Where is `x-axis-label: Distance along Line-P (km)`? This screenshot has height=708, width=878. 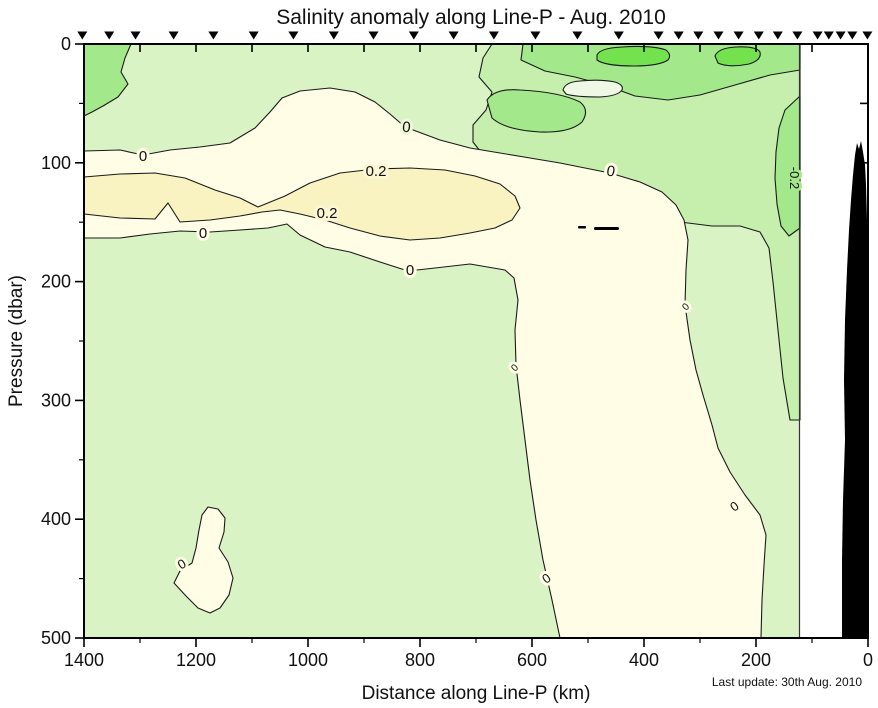
x-axis-label: Distance along Line-P (km) is located at coordinates (476, 693).